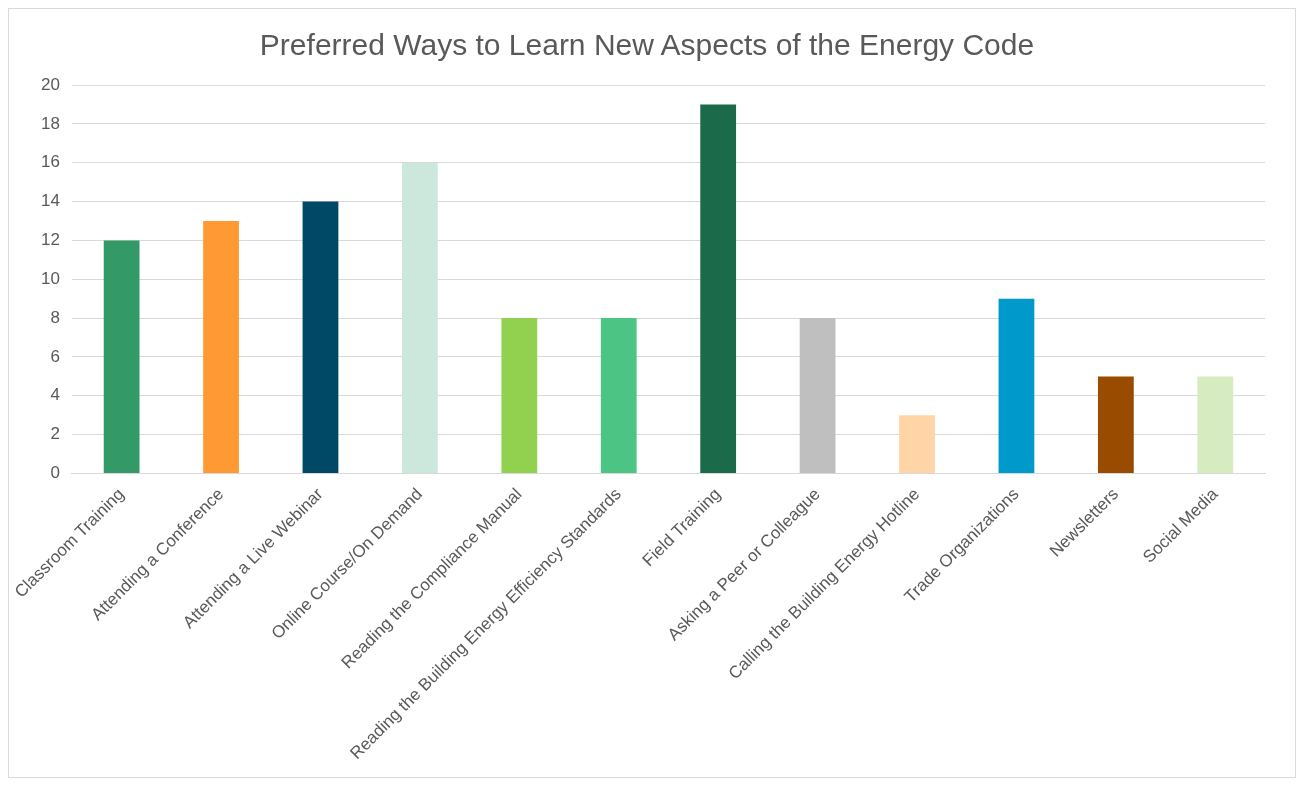 This screenshot has height=786, width=1304. I want to click on y-tick-label: 16, so click(50, 162).